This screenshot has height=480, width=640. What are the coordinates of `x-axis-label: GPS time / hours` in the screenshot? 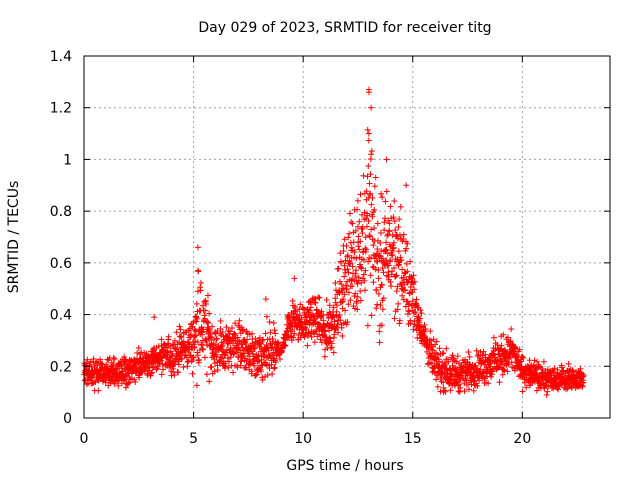 It's located at (344, 466).